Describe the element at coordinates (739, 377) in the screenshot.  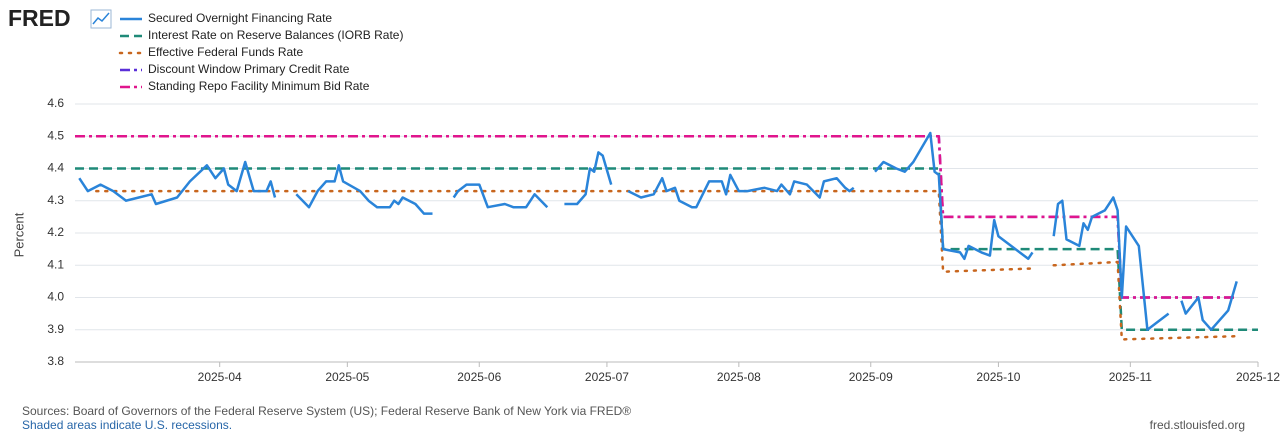
I see `x-tick-label: 2025-08` at that location.